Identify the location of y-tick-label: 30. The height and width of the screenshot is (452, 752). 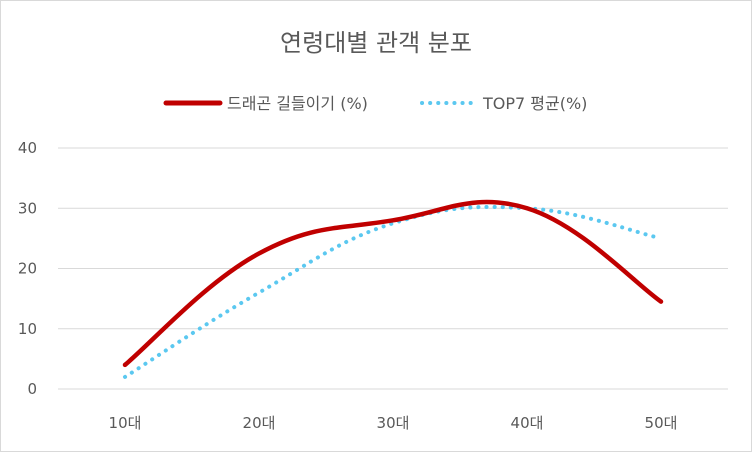
(27, 208).